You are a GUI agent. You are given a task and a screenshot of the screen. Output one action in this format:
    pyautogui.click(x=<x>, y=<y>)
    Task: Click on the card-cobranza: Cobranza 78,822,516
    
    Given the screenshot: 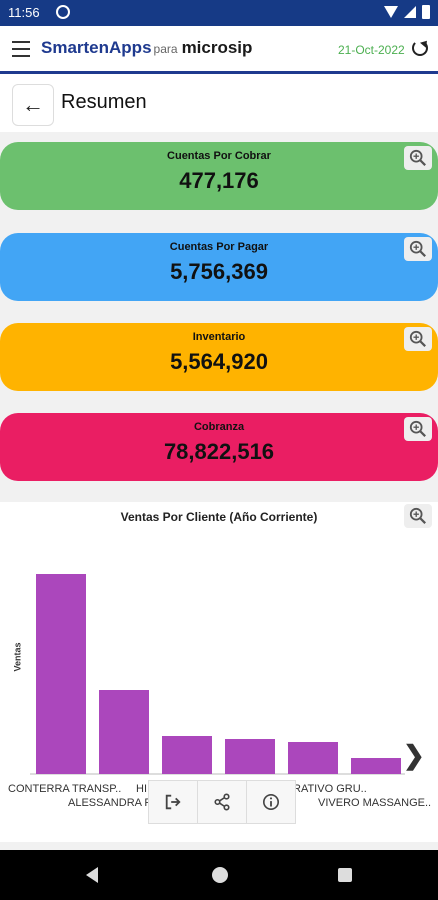 What is the action you would take?
    pyautogui.click(x=219, y=447)
    